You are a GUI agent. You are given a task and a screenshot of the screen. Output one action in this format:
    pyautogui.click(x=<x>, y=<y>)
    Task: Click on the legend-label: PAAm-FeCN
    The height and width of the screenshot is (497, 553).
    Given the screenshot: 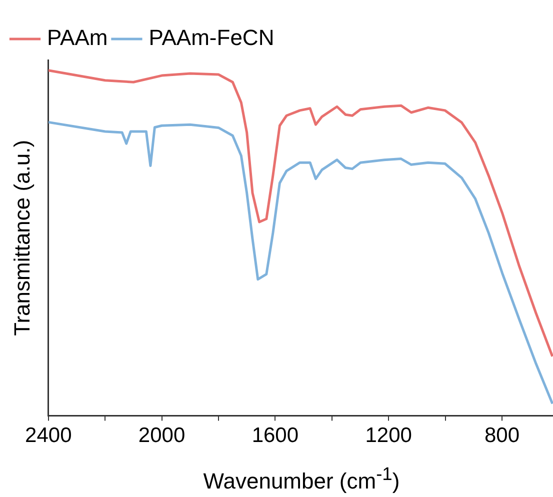 What is the action you would take?
    pyautogui.click(x=211, y=37)
    